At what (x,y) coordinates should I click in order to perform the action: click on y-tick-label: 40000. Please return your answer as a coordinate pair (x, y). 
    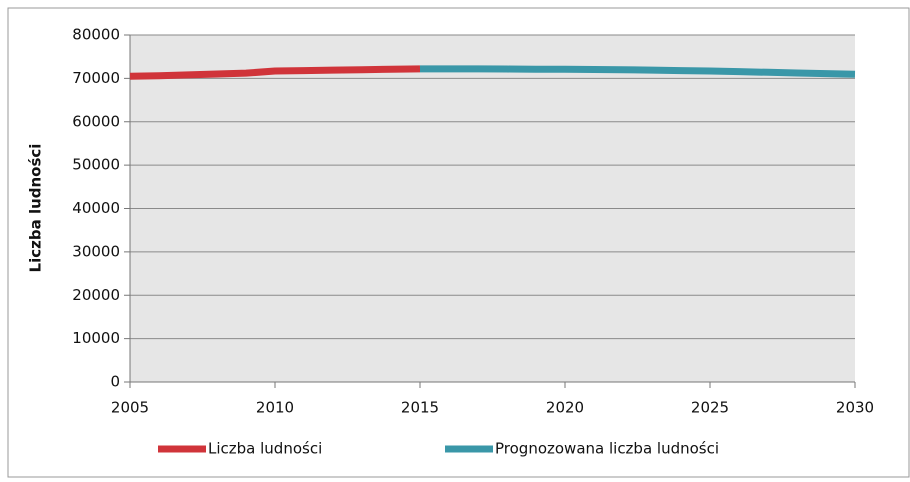
    Looking at the image, I should click on (96, 208).